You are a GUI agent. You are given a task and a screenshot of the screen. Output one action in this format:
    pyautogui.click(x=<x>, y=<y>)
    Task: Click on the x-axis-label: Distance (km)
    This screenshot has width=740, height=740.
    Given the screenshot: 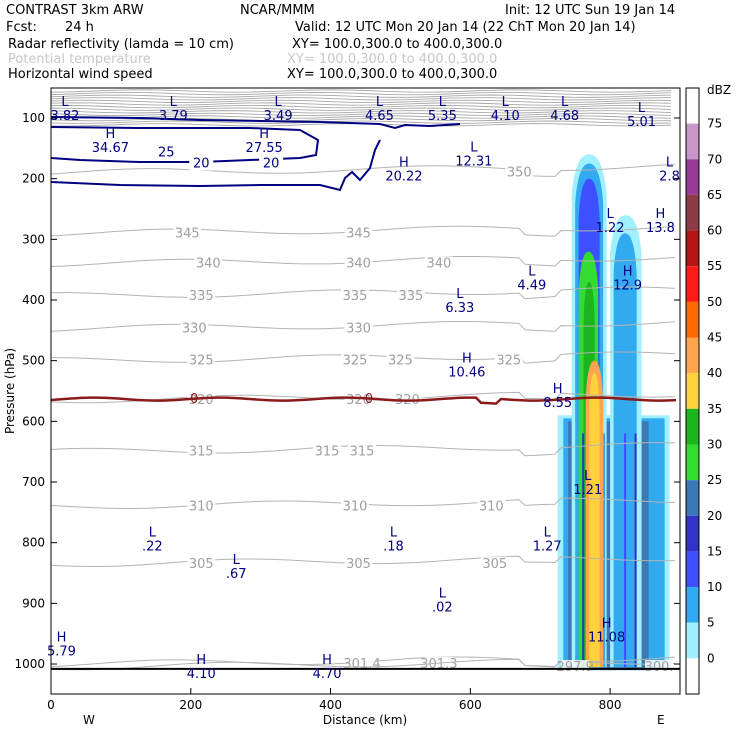 What is the action you would take?
    pyautogui.click(x=365, y=720)
    